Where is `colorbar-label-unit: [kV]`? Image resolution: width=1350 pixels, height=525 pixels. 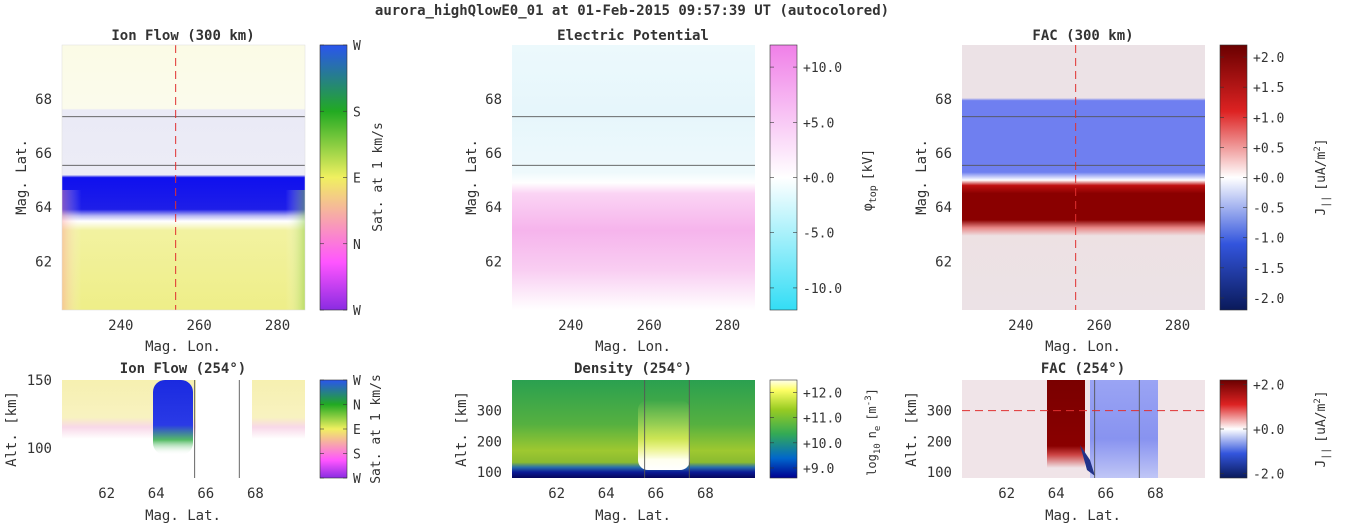 colorbar-label-unit: [kV] is located at coordinates (868, 164).